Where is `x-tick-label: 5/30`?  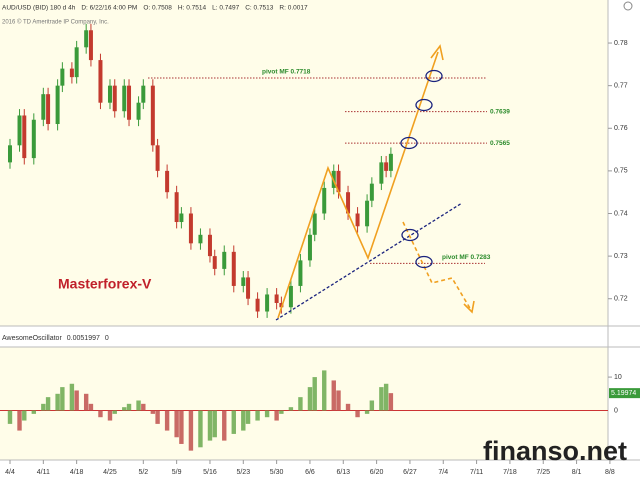 x-tick-label: 5/30 is located at coordinates (277, 472).